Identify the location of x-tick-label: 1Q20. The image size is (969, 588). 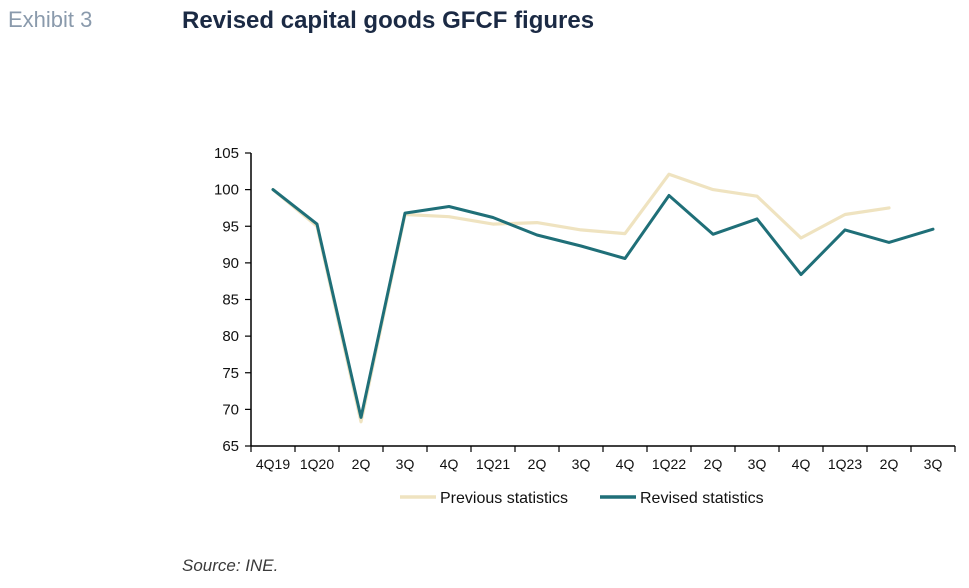
(317, 464).